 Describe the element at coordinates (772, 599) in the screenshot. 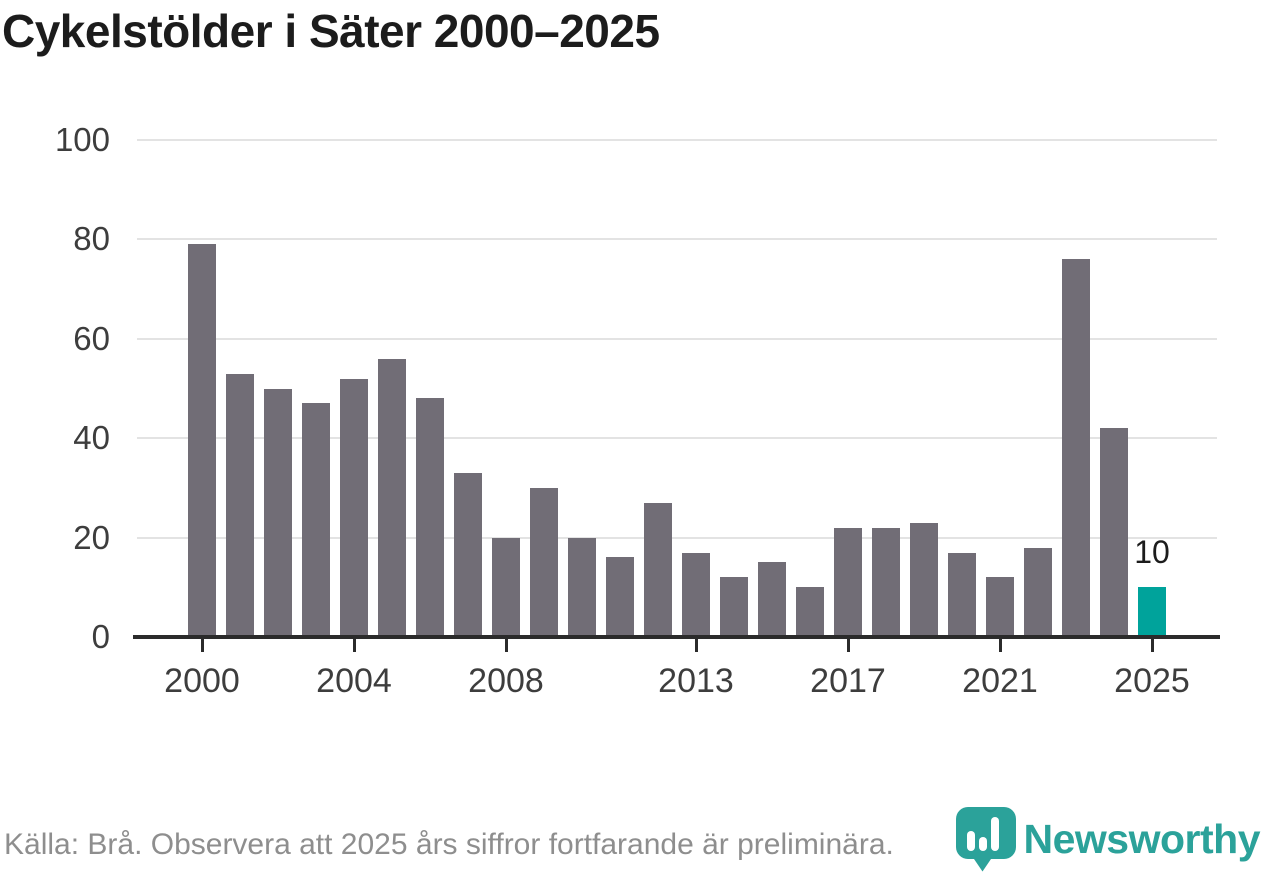

I see `bar-2015` at that location.